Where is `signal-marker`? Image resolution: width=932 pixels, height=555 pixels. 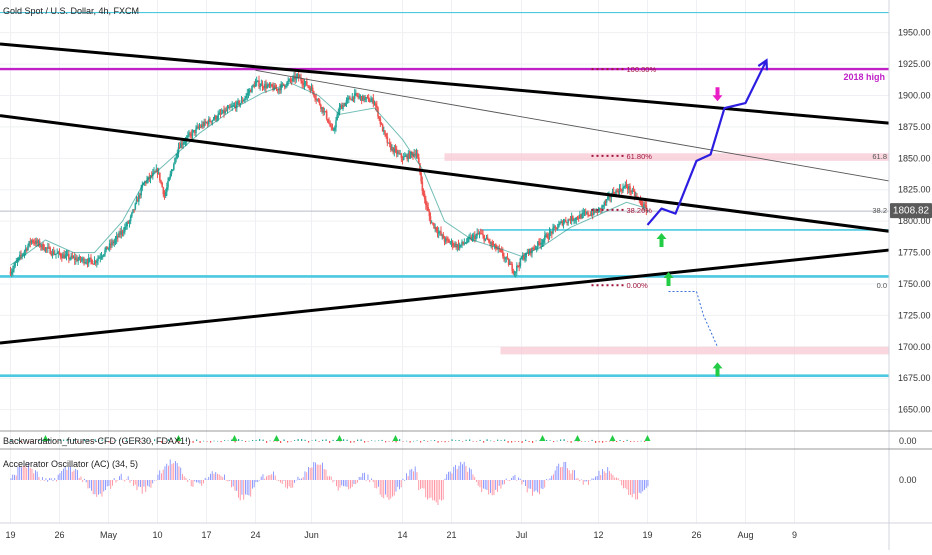 signal-marker is located at coordinates (45, 438).